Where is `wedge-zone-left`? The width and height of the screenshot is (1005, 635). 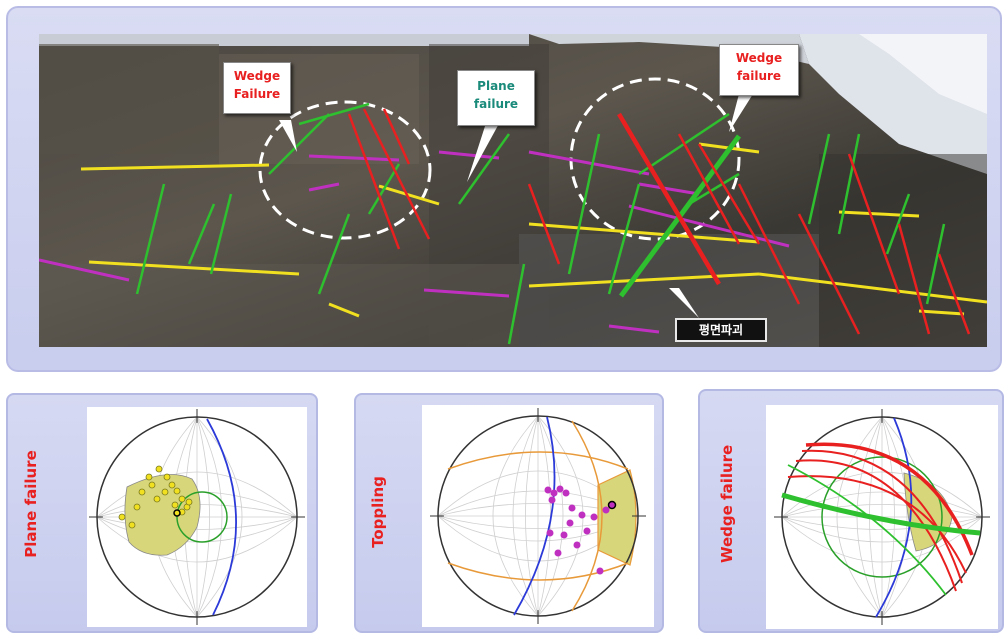
wedge-zone-left is located at coordinates (345, 170).